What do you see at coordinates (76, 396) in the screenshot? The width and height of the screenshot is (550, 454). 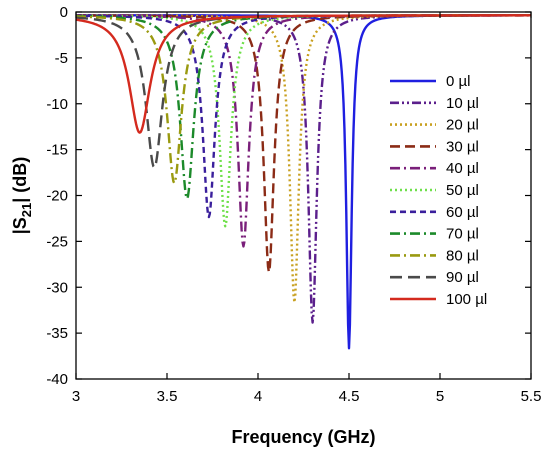 I see `x-tick-label: 3` at bounding box center [76, 396].